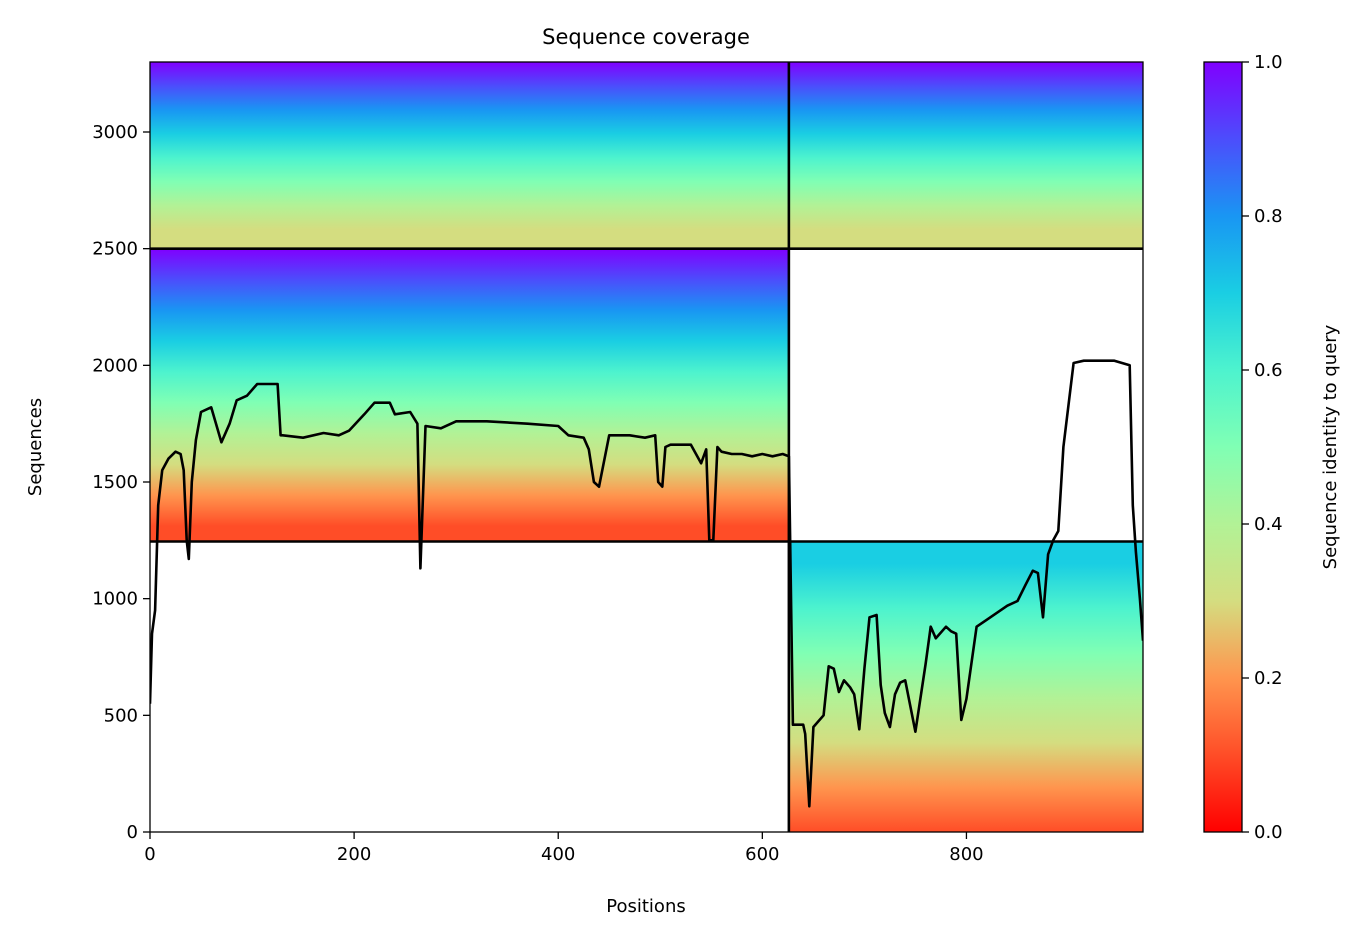 The image size is (1364, 939). What do you see at coordinates (115, 482) in the screenshot?
I see `y-tick-label: 1500` at bounding box center [115, 482].